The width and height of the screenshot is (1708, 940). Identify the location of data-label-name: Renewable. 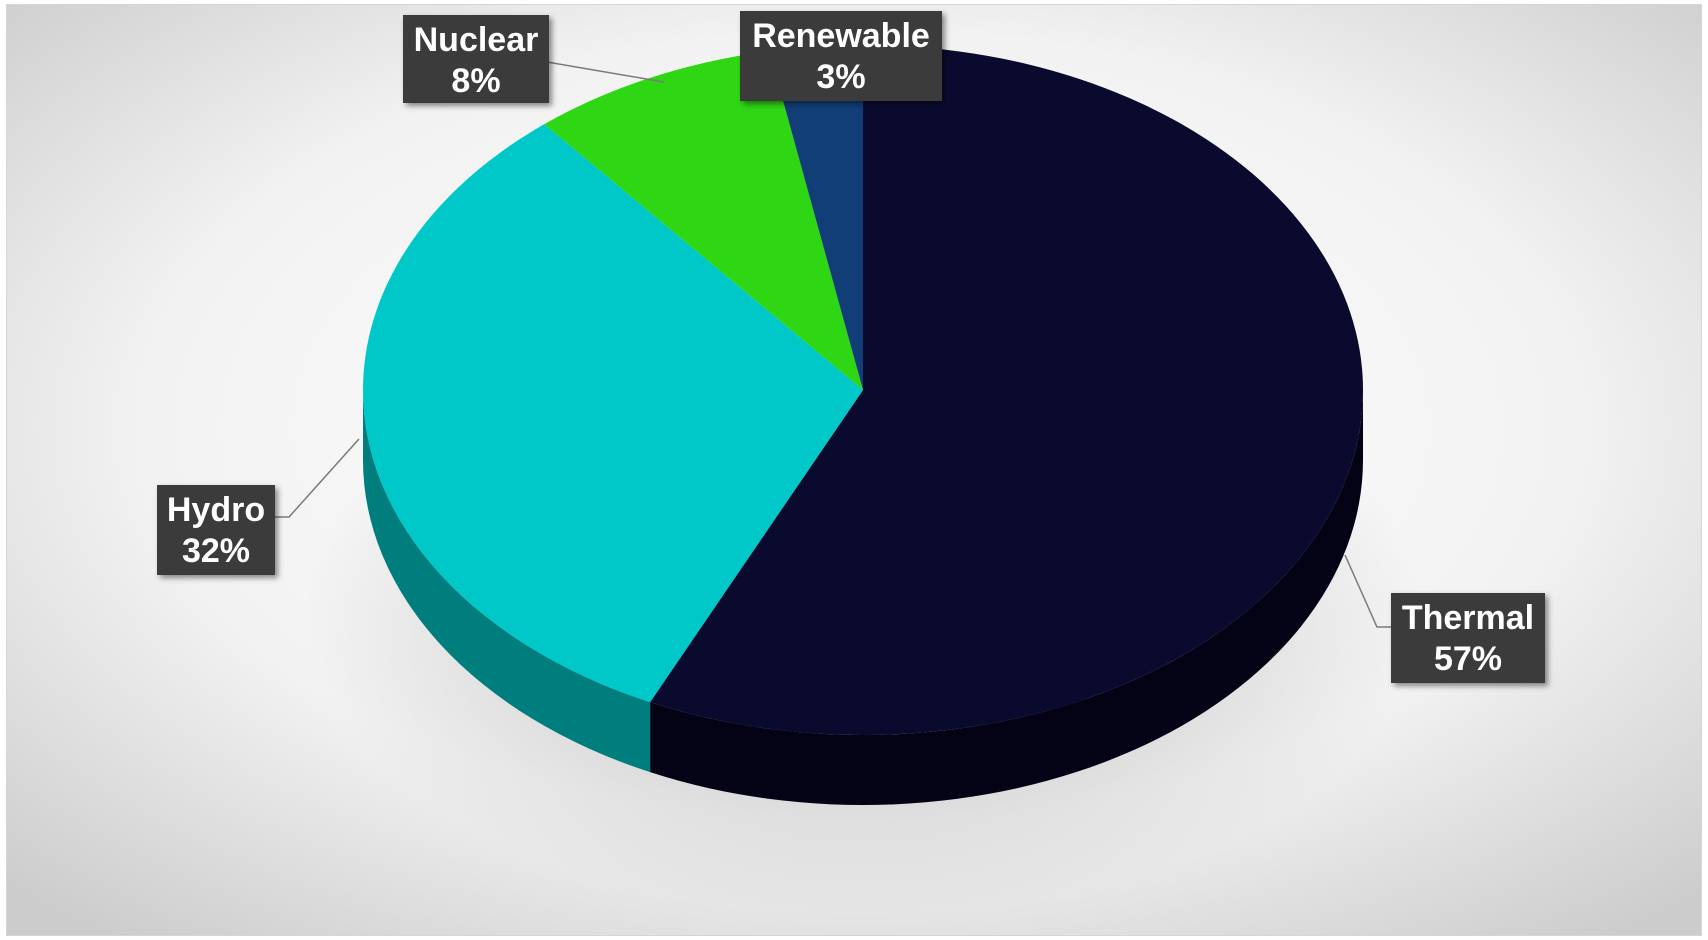
(841, 36).